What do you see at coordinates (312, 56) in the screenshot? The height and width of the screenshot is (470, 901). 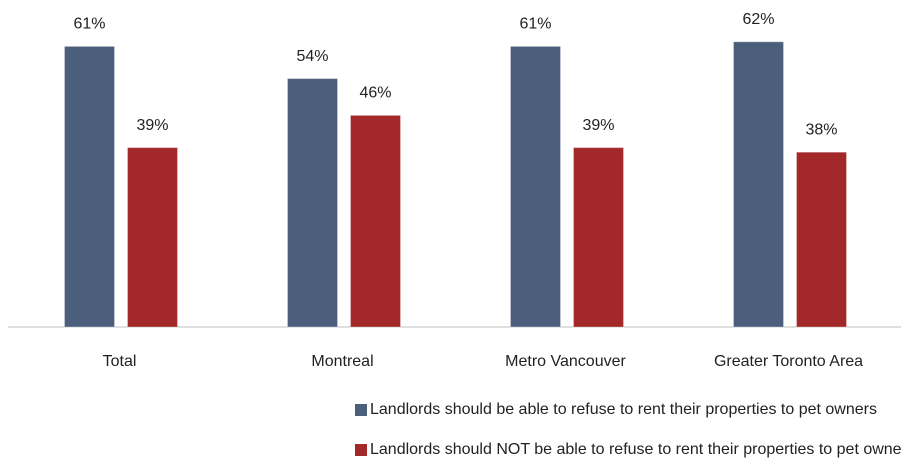 I see `data-label: 54%` at bounding box center [312, 56].